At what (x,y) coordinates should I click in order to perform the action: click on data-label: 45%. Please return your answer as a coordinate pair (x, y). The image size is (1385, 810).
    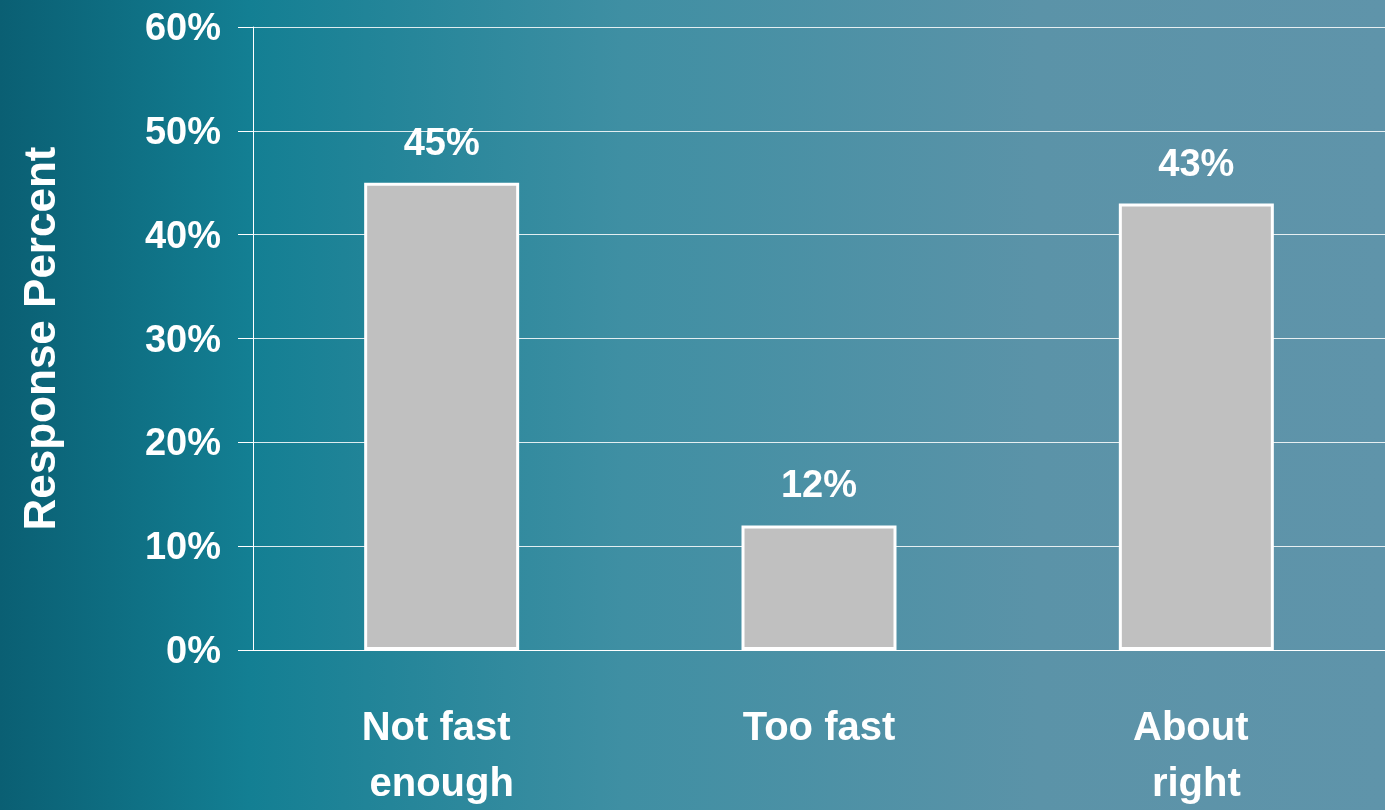
    Looking at the image, I should click on (441, 141).